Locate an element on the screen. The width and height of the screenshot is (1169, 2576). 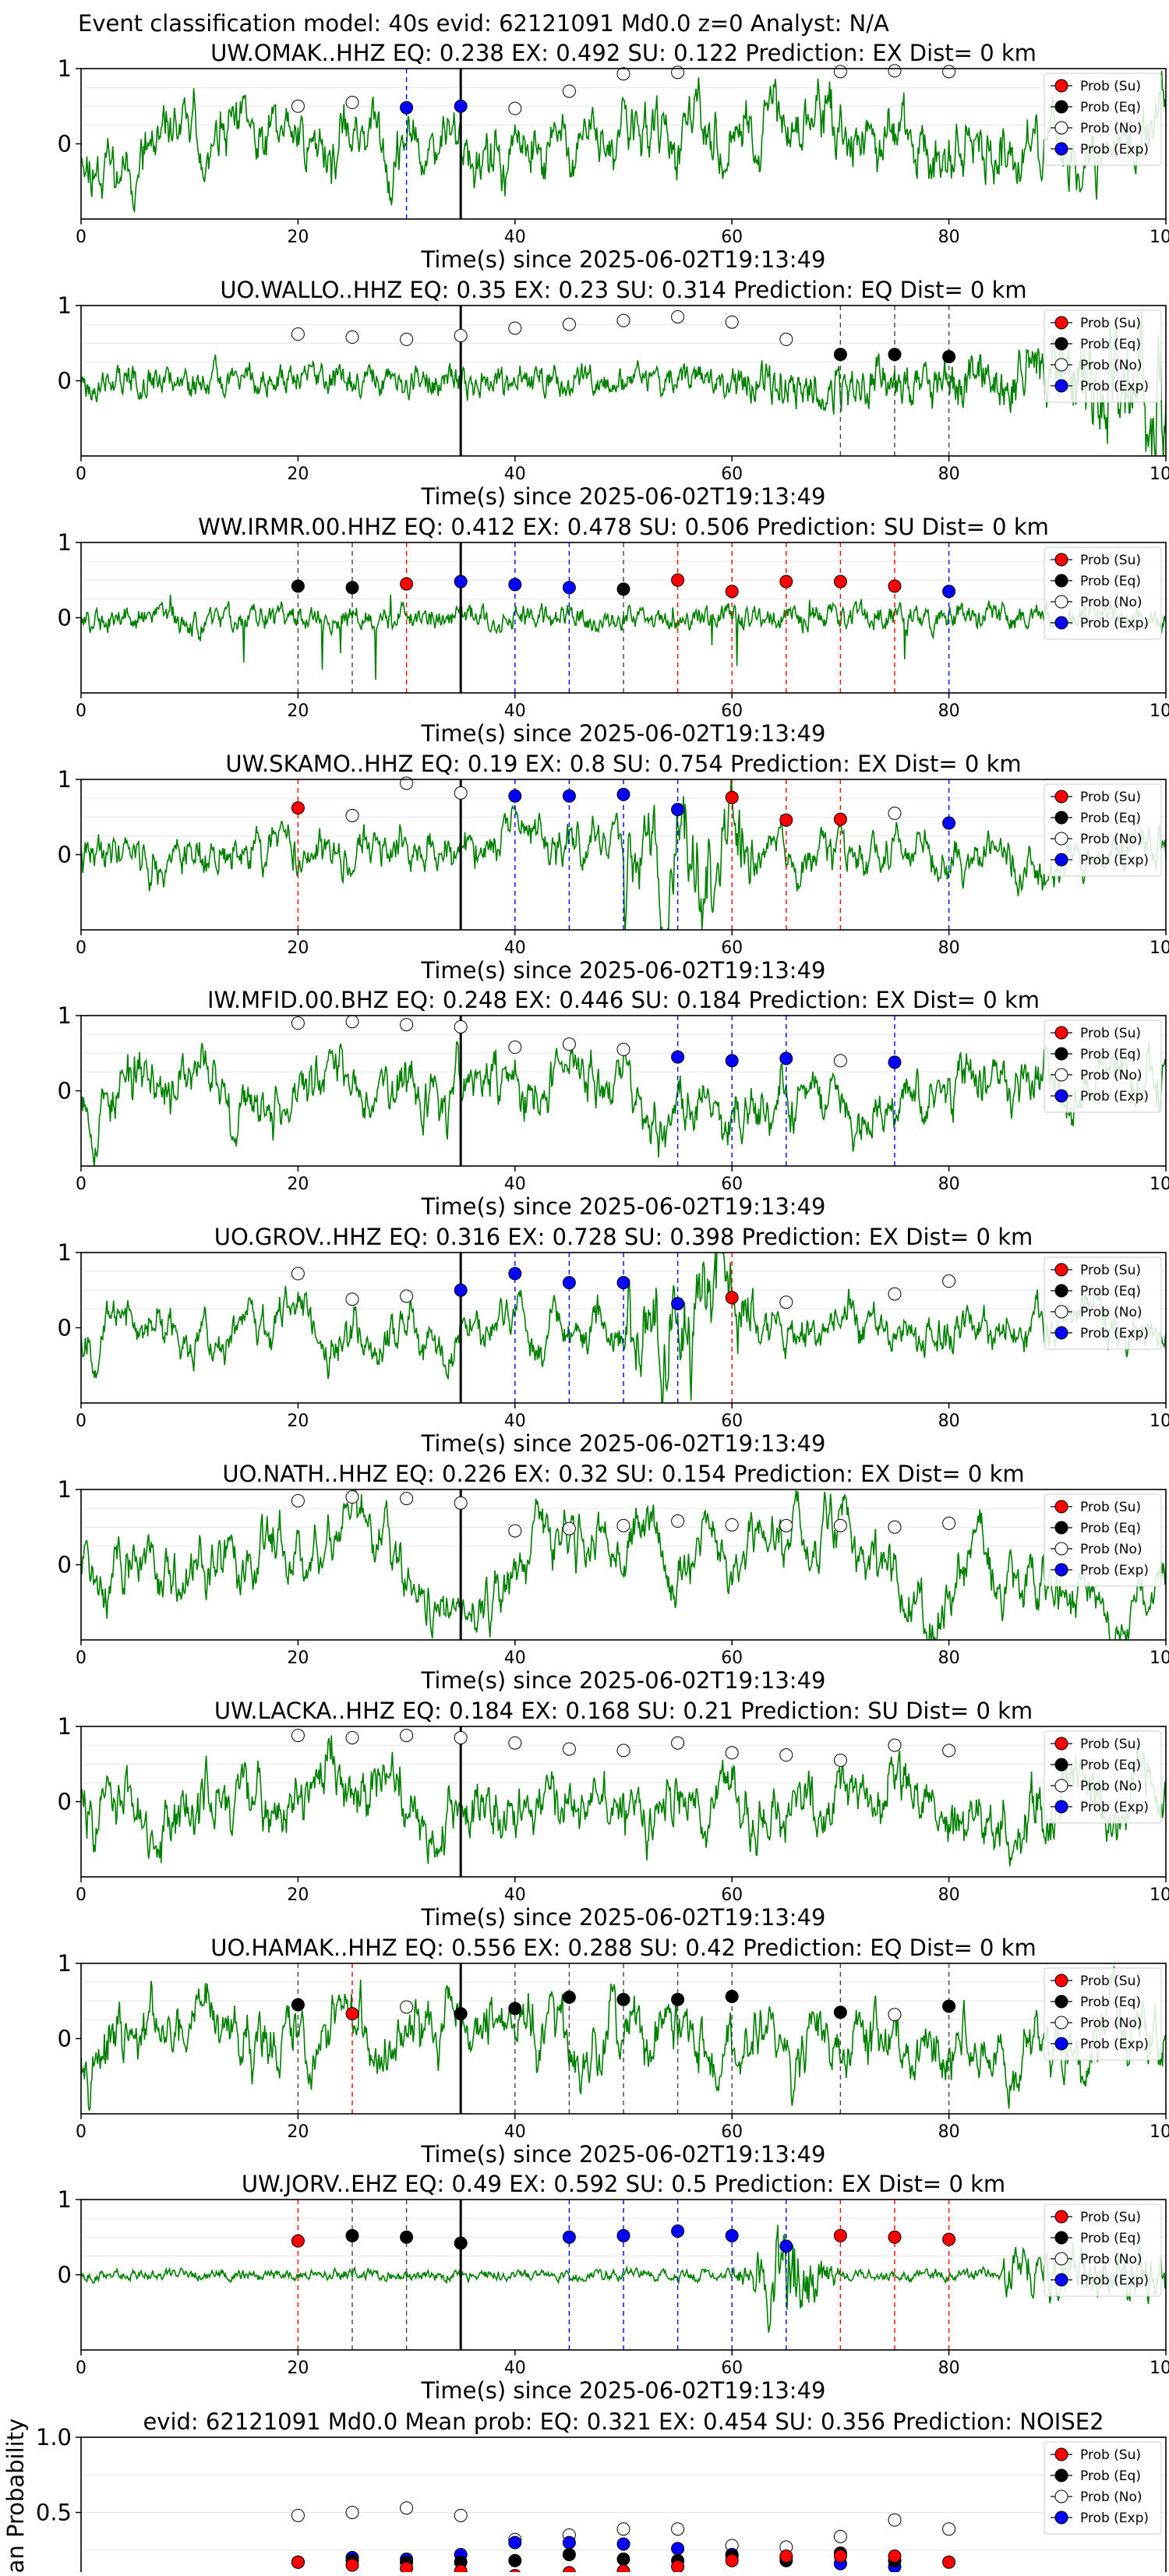
mean-prob-point-eq is located at coordinates (569, 2555).